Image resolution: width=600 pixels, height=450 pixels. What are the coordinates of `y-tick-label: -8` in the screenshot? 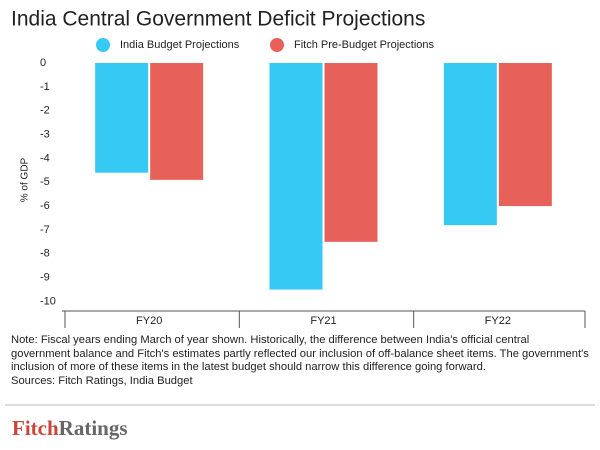 It's located at (45, 254).